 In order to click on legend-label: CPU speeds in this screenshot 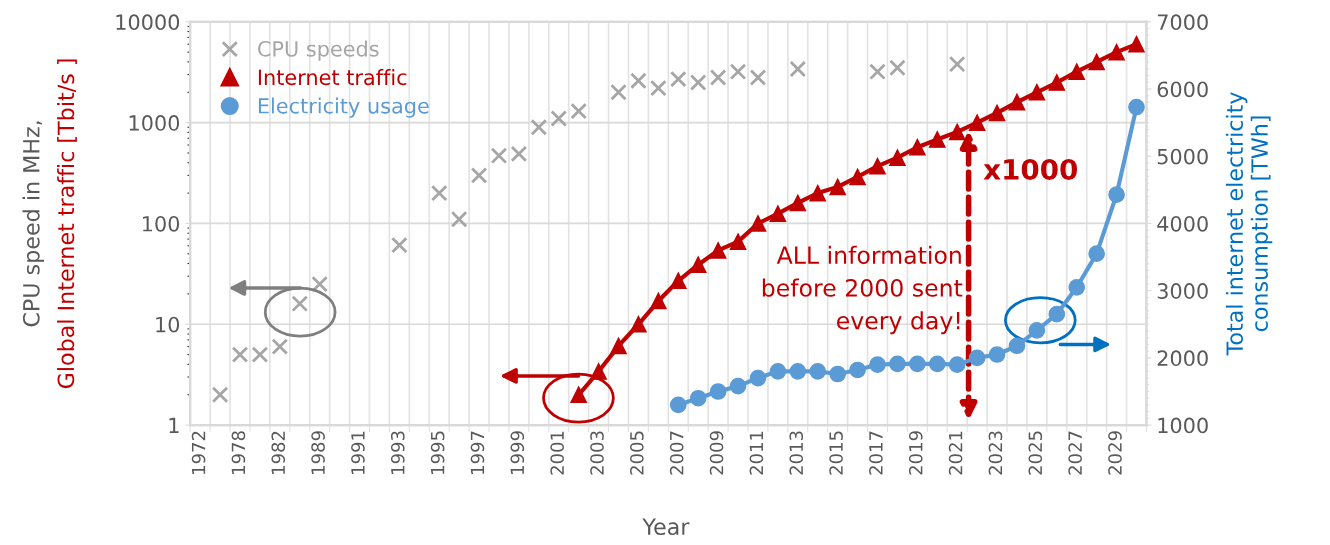, I will do `click(318, 50)`.